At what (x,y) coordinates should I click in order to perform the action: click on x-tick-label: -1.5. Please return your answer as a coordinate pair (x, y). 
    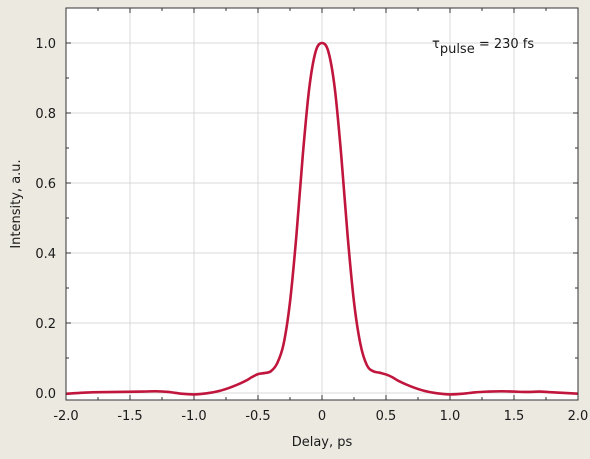
    Looking at the image, I should click on (129, 416).